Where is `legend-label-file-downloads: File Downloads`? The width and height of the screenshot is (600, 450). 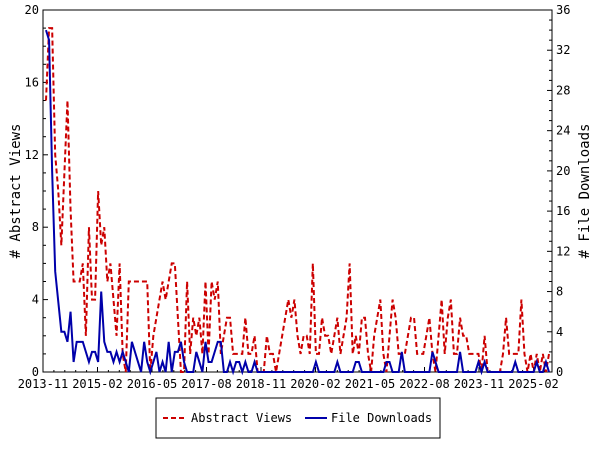 legend-label-file-downloads: File Downloads is located at coordinates (381, 418).